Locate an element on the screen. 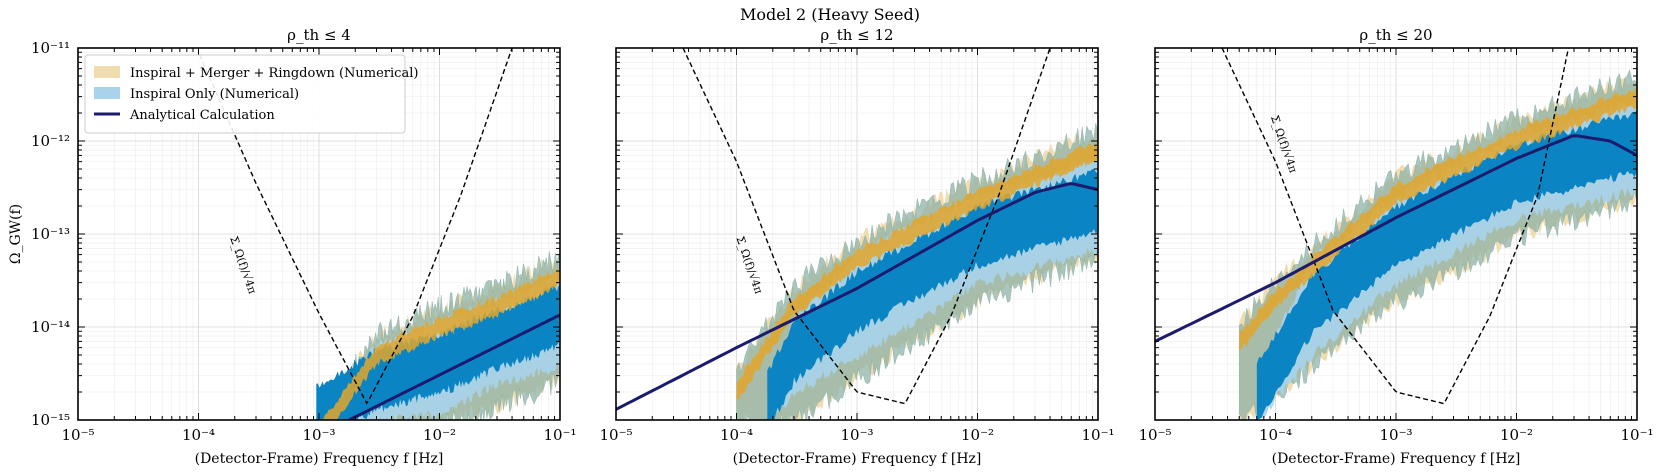  y-axis-label: Ω_GW(f) is located at coordinates (16, 234).